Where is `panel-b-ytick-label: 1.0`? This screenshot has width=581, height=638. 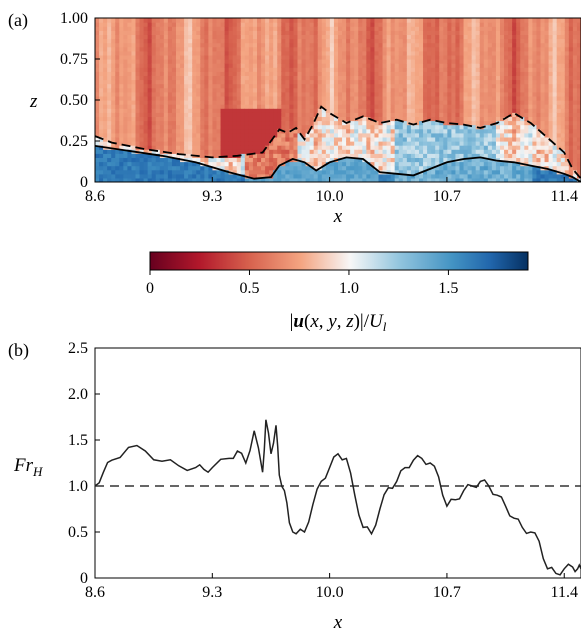 panel-b-ytick-label: 1.0 is located at coordinates (78, 486).